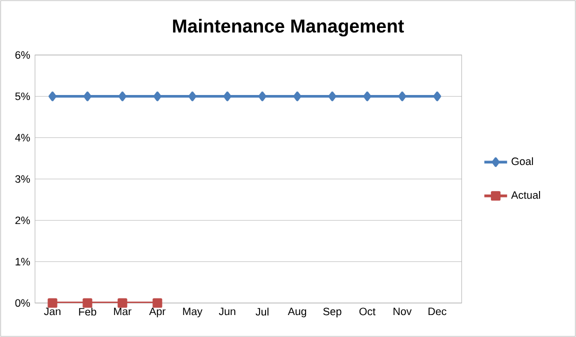 The width and height of the screenshot is (576, 337). Describe the element at coordinates (192, 313) in the screenshot. I see `x-tick-label: May` at that location.